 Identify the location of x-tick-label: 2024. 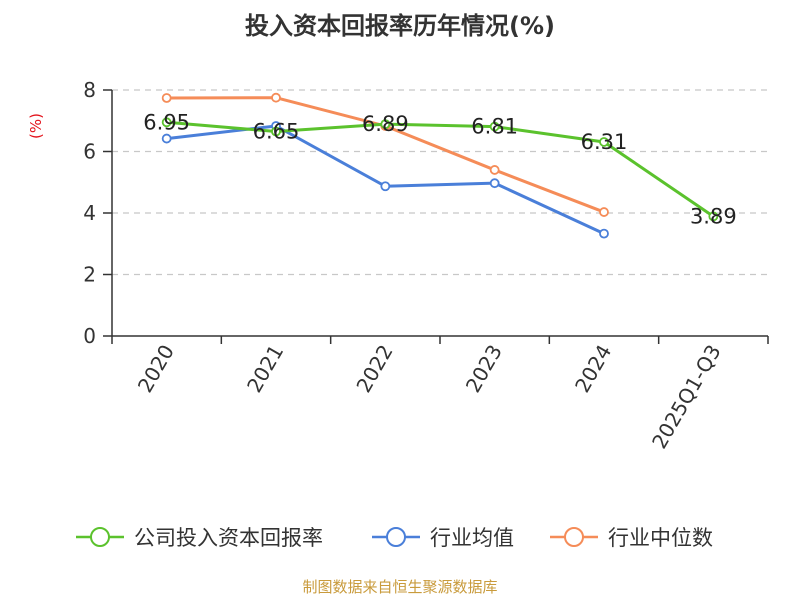
(593, 369).